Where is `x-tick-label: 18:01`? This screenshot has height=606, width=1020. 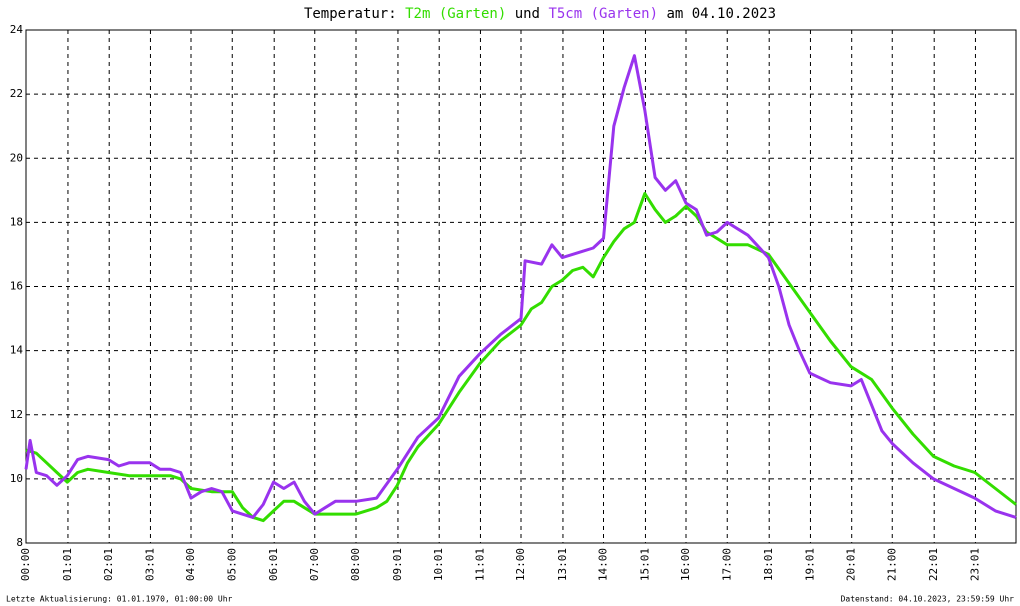 x-tick-label: 18:01 is located at coordinates (768, 564).